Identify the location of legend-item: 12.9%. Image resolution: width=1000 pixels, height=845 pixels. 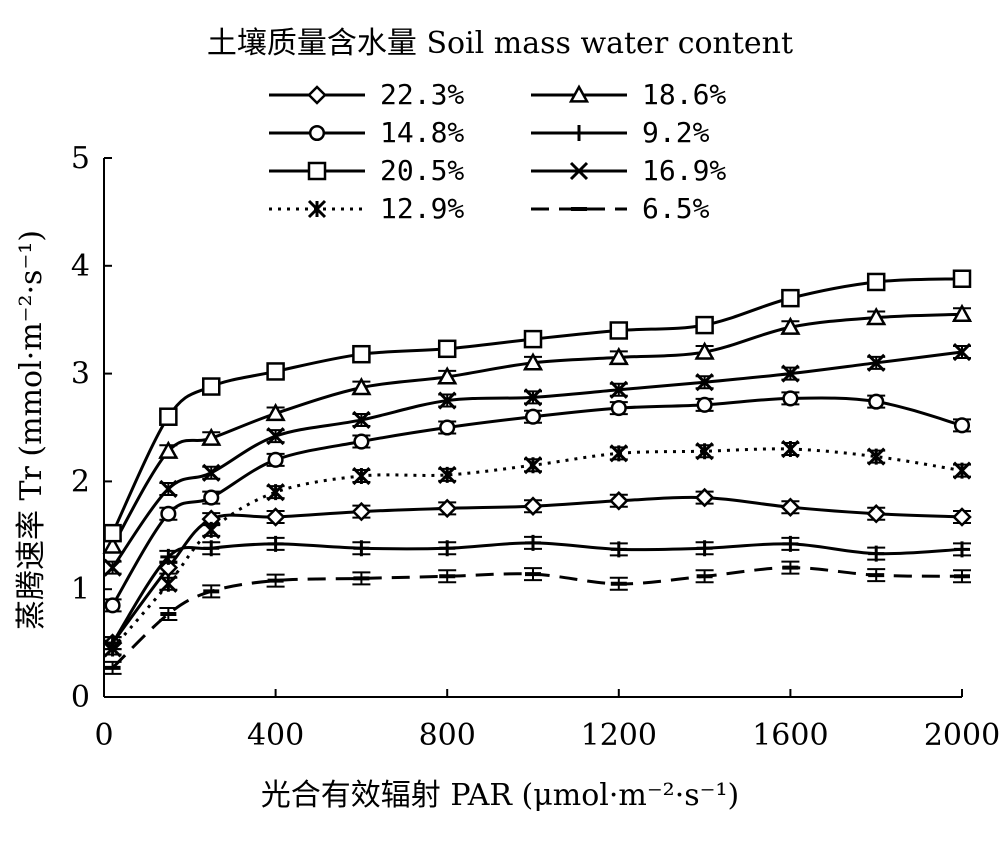
(385, 210).